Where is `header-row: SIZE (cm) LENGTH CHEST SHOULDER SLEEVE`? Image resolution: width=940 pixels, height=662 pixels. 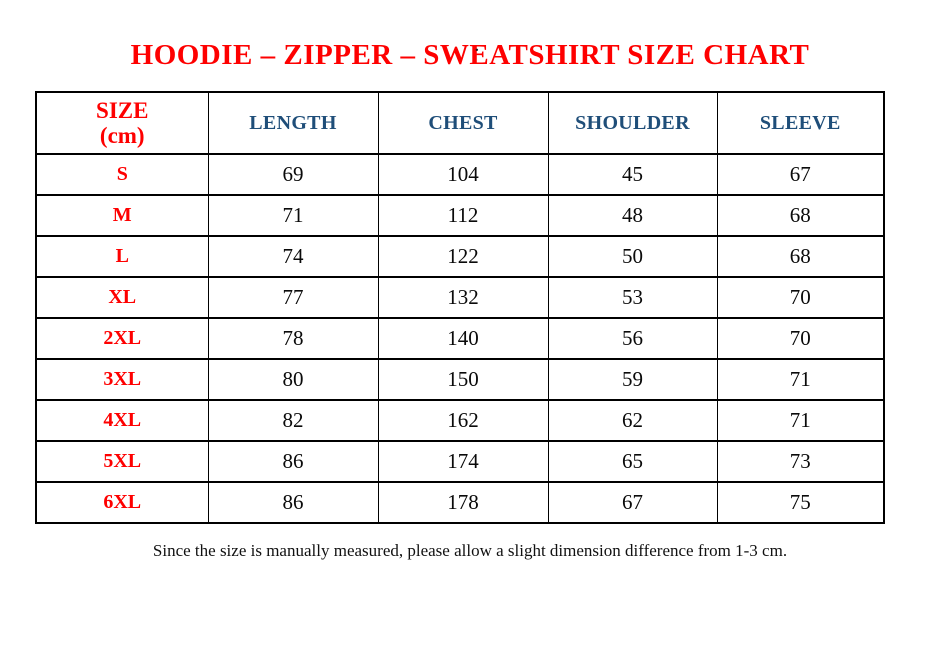
header-row: SIZE (cm) LENGTH CHEST SHOULDER SLEEVE is located at coordinates (460, 123).